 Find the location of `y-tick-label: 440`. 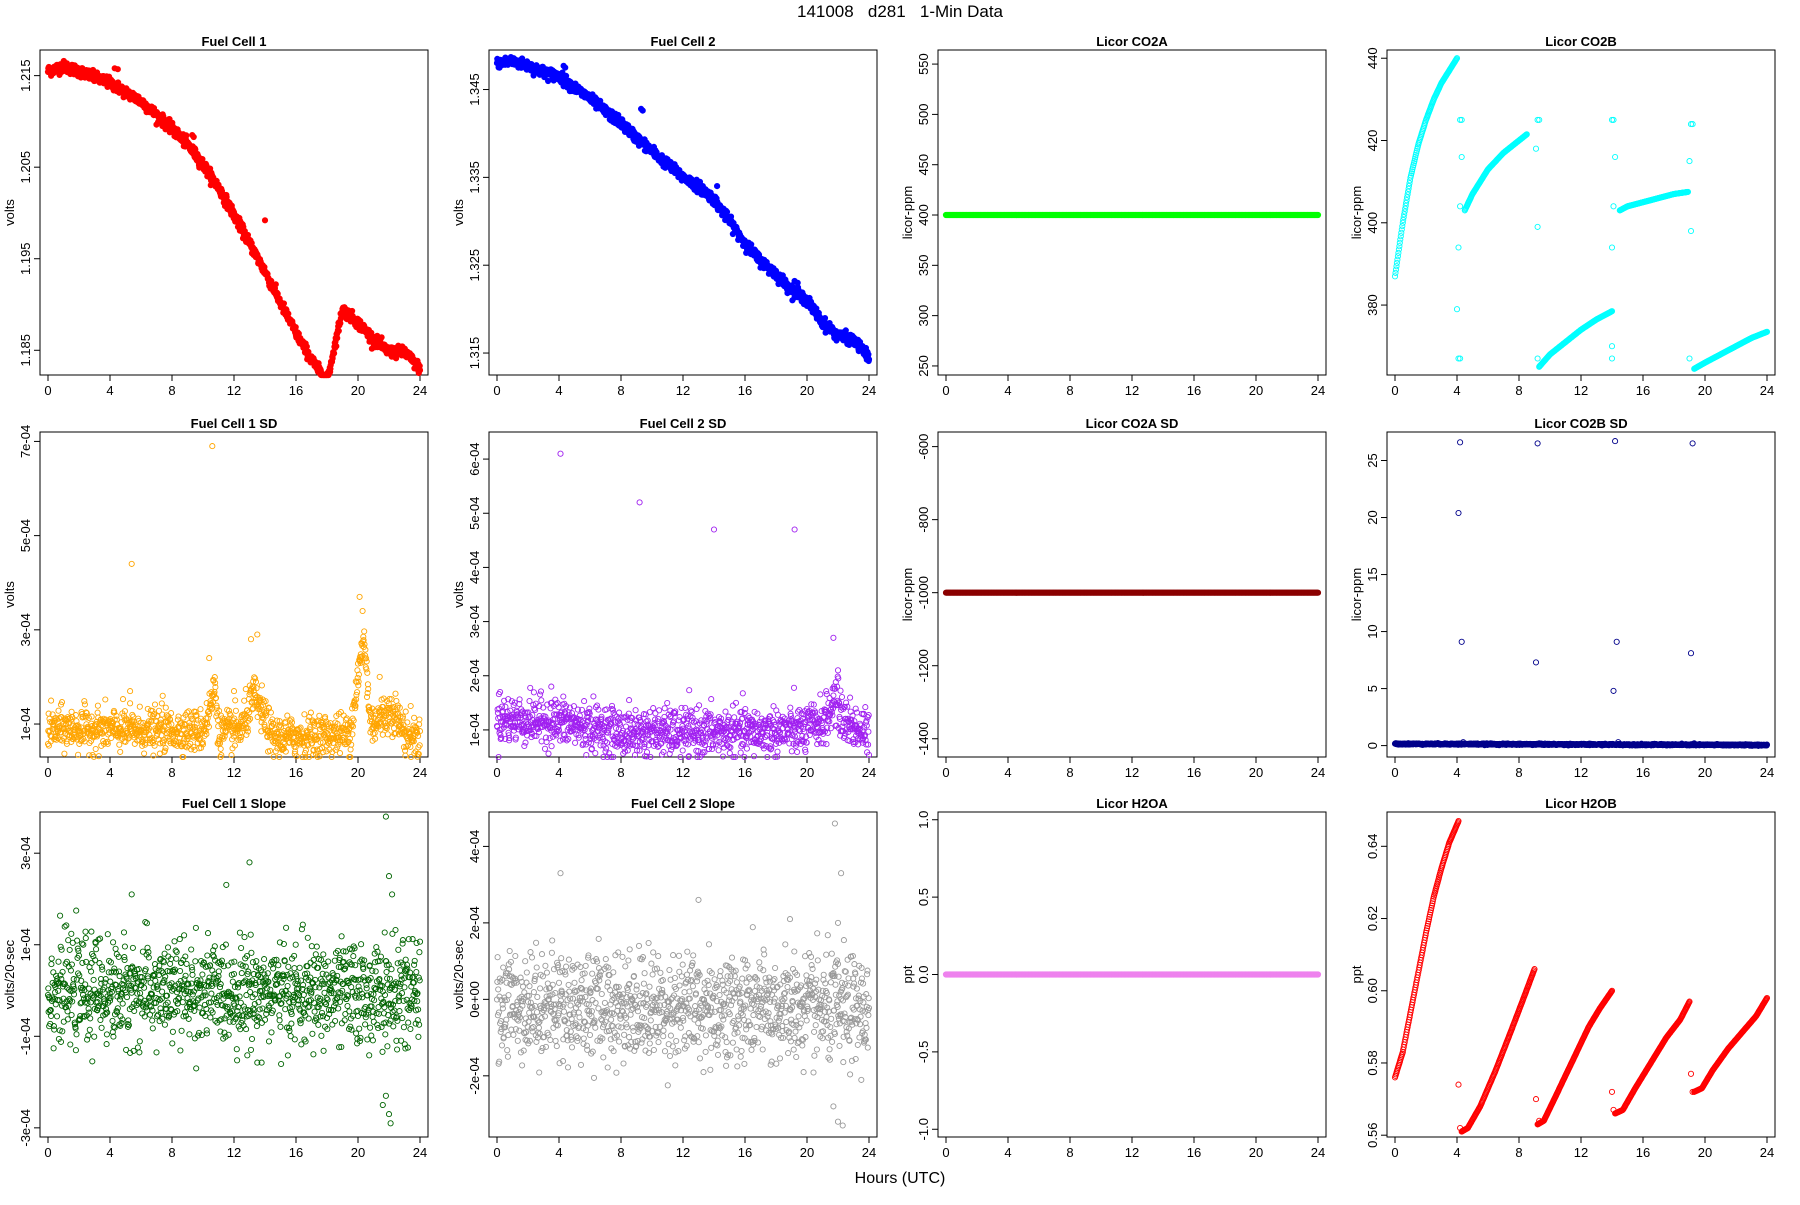

y-tick-label: 440 is located at coordinates (1372, 58).